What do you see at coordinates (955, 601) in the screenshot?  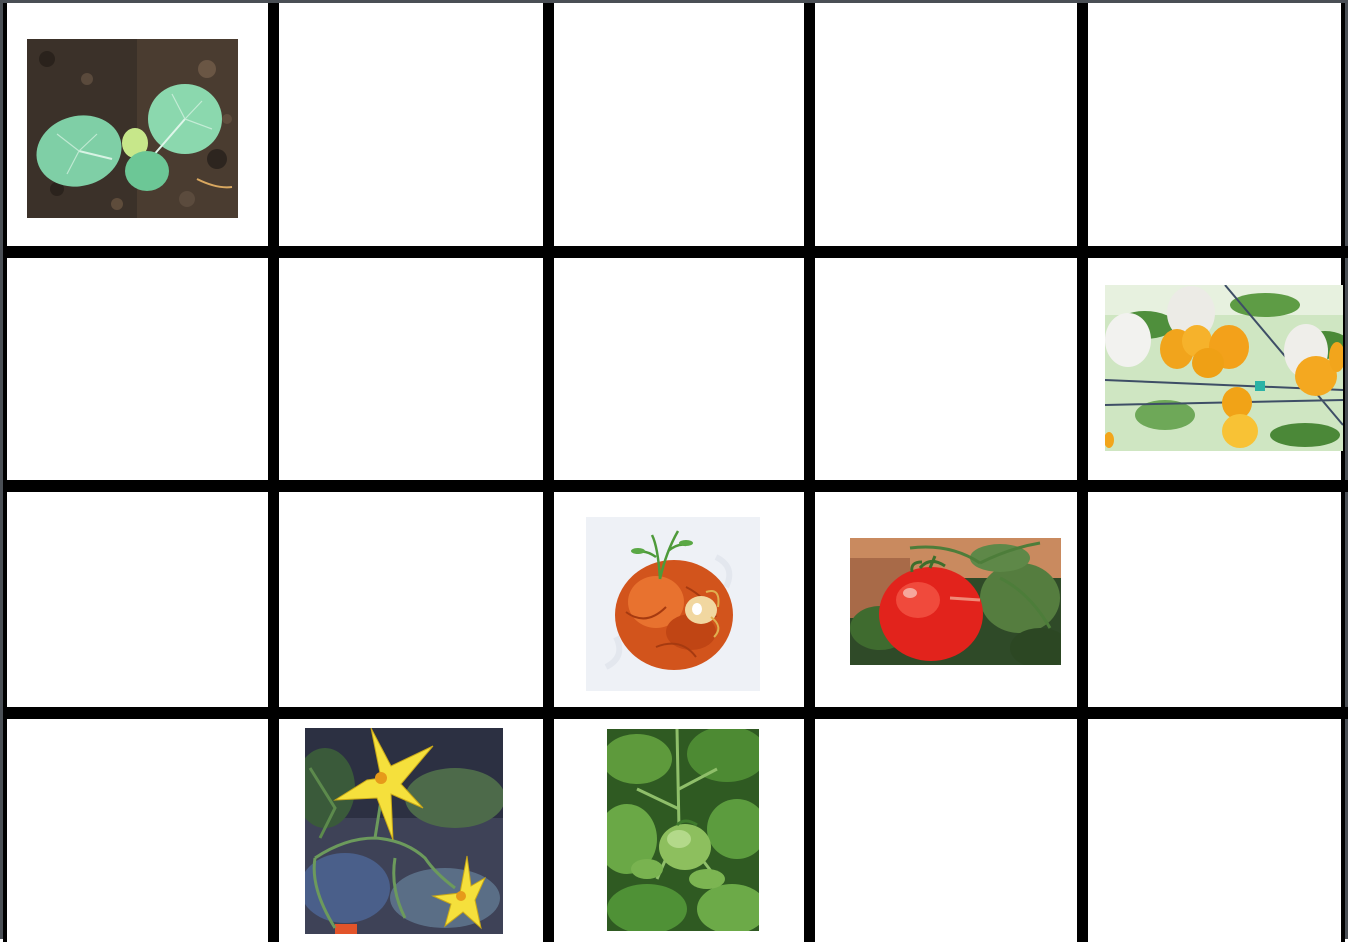 I see `red-tomato-image` at bounding box center [955, 601].